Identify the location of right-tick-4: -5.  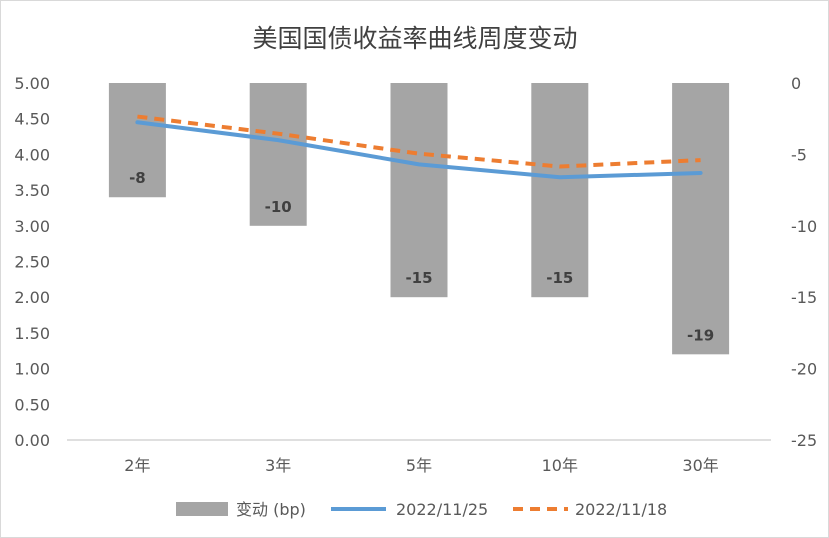
(799, 154).